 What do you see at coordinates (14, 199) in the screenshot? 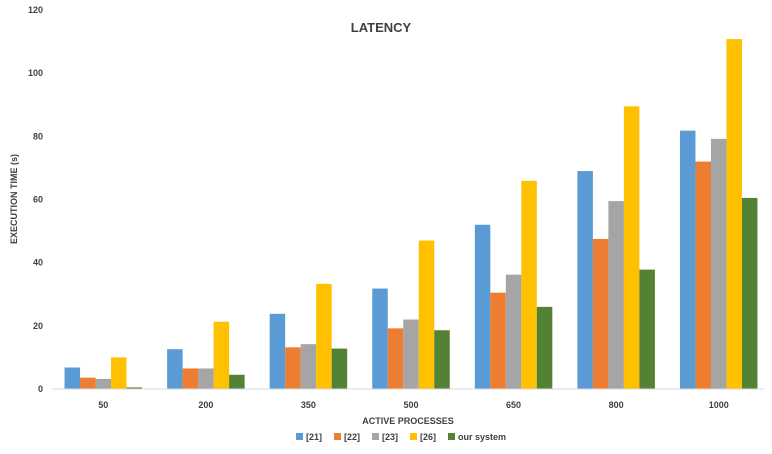
I see `y-axis-label: EXECUTION TIME (s)` at bounding box center [14, 199].